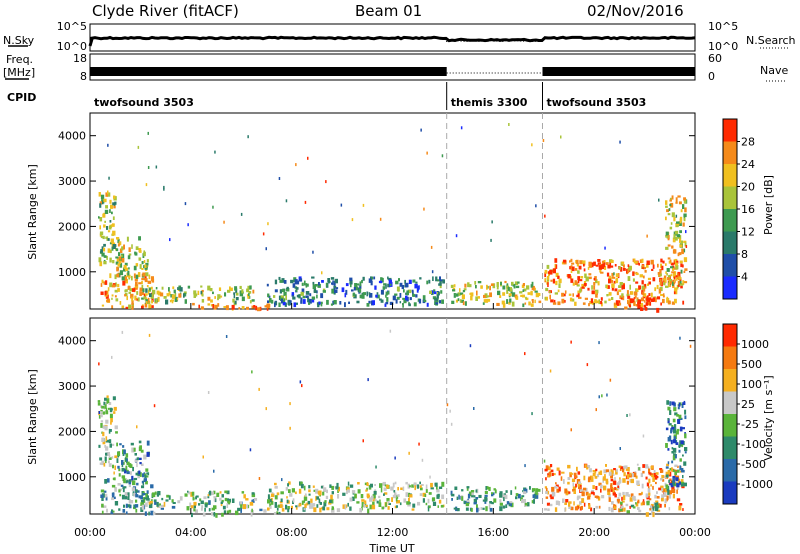  I want to click on colorbar-tick-label: 28, so click(748, 142).